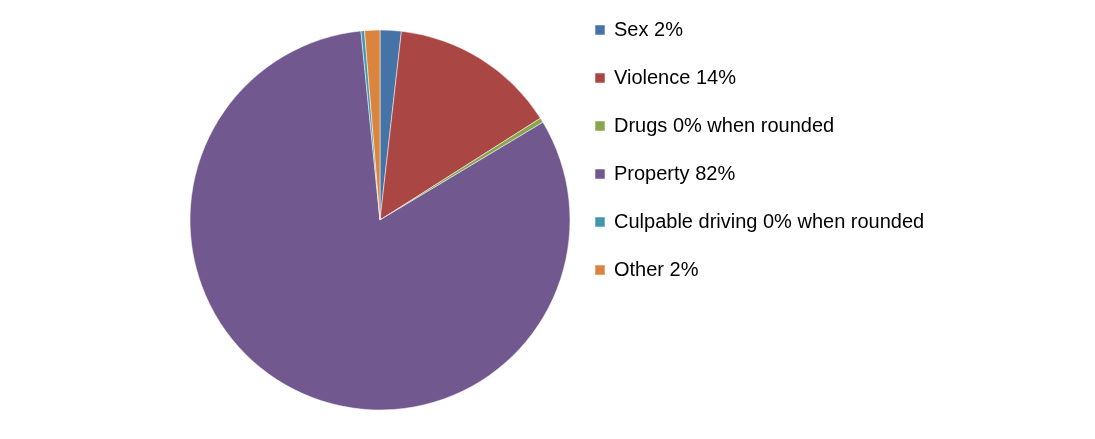 Image resolution: width=1095 pixels, height=439 pixels. Describe the element at coordinates (649, 29) in the screenshot. I see `legend-label: Sex 2%` at that location.